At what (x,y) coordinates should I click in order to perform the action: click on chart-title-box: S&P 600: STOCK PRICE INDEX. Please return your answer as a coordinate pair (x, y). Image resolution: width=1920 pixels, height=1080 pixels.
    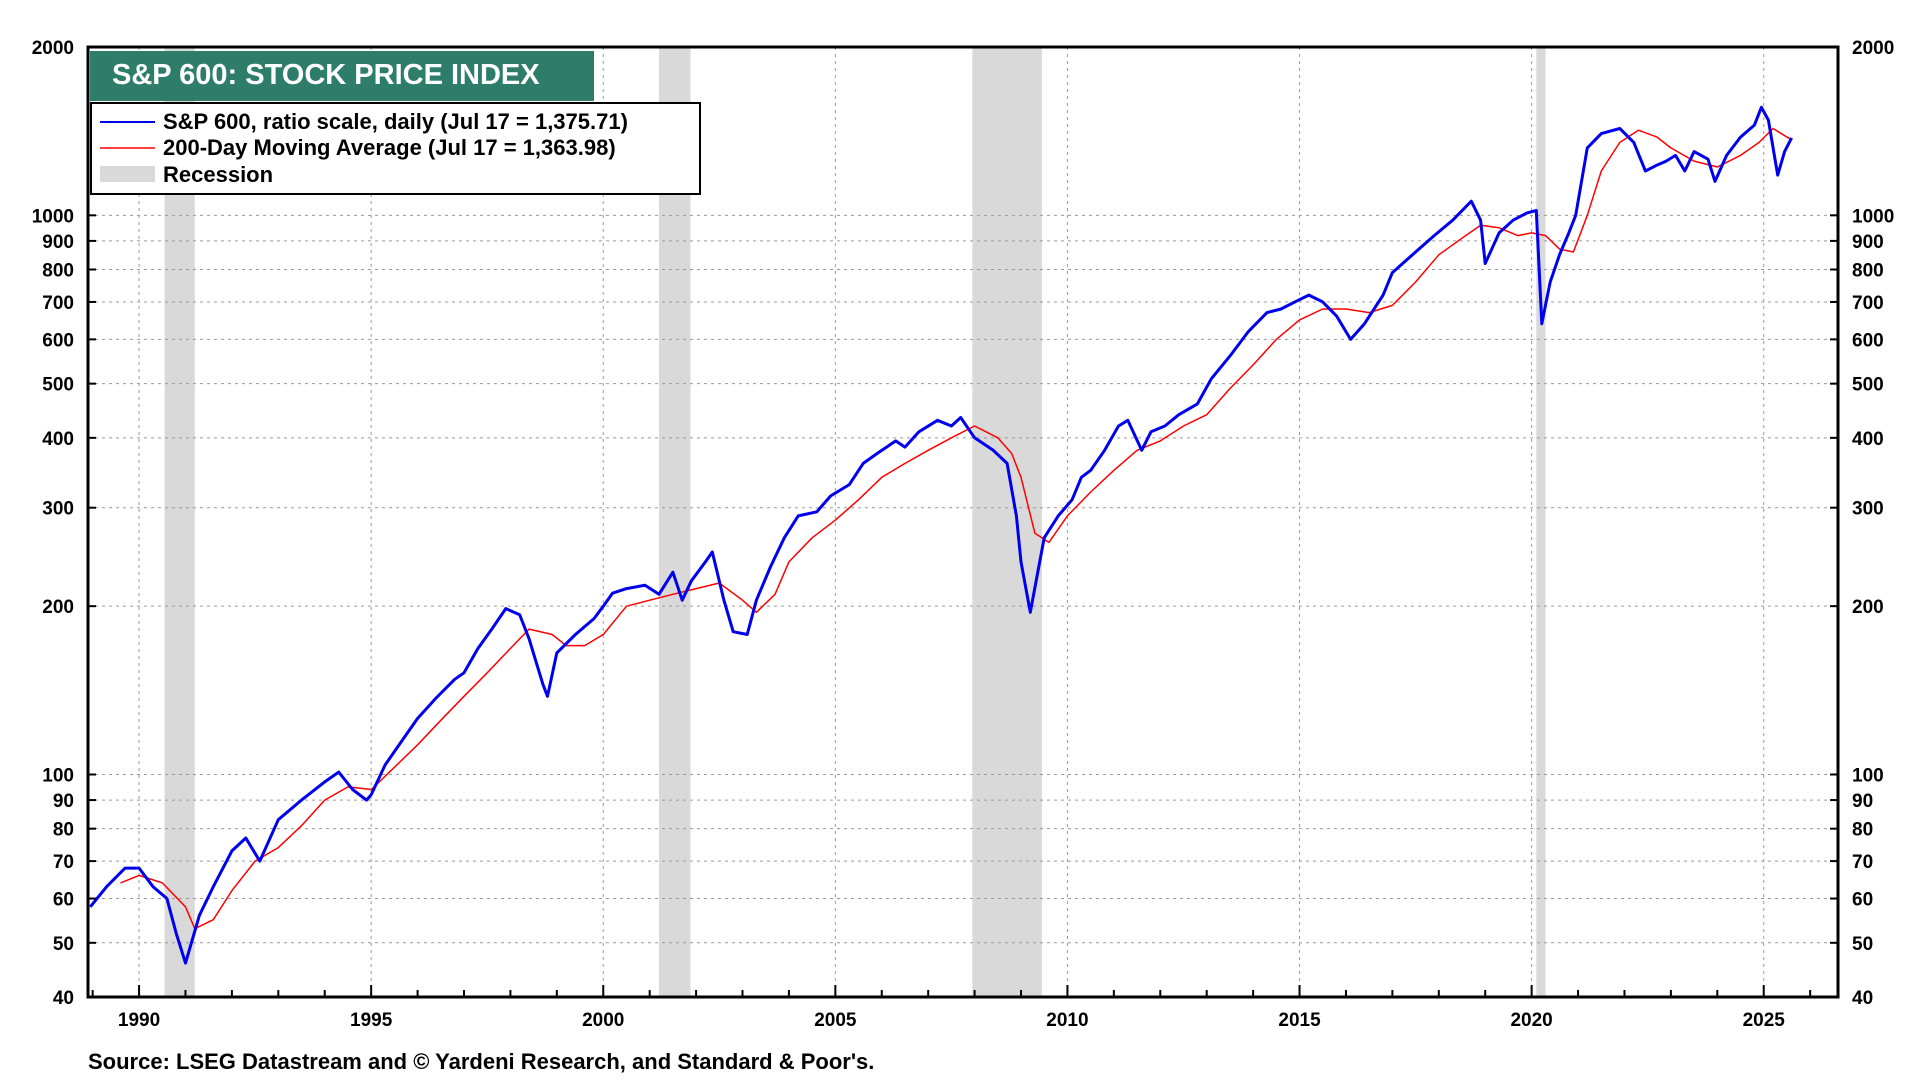
    Looking at the image, I should click on (342, 76).